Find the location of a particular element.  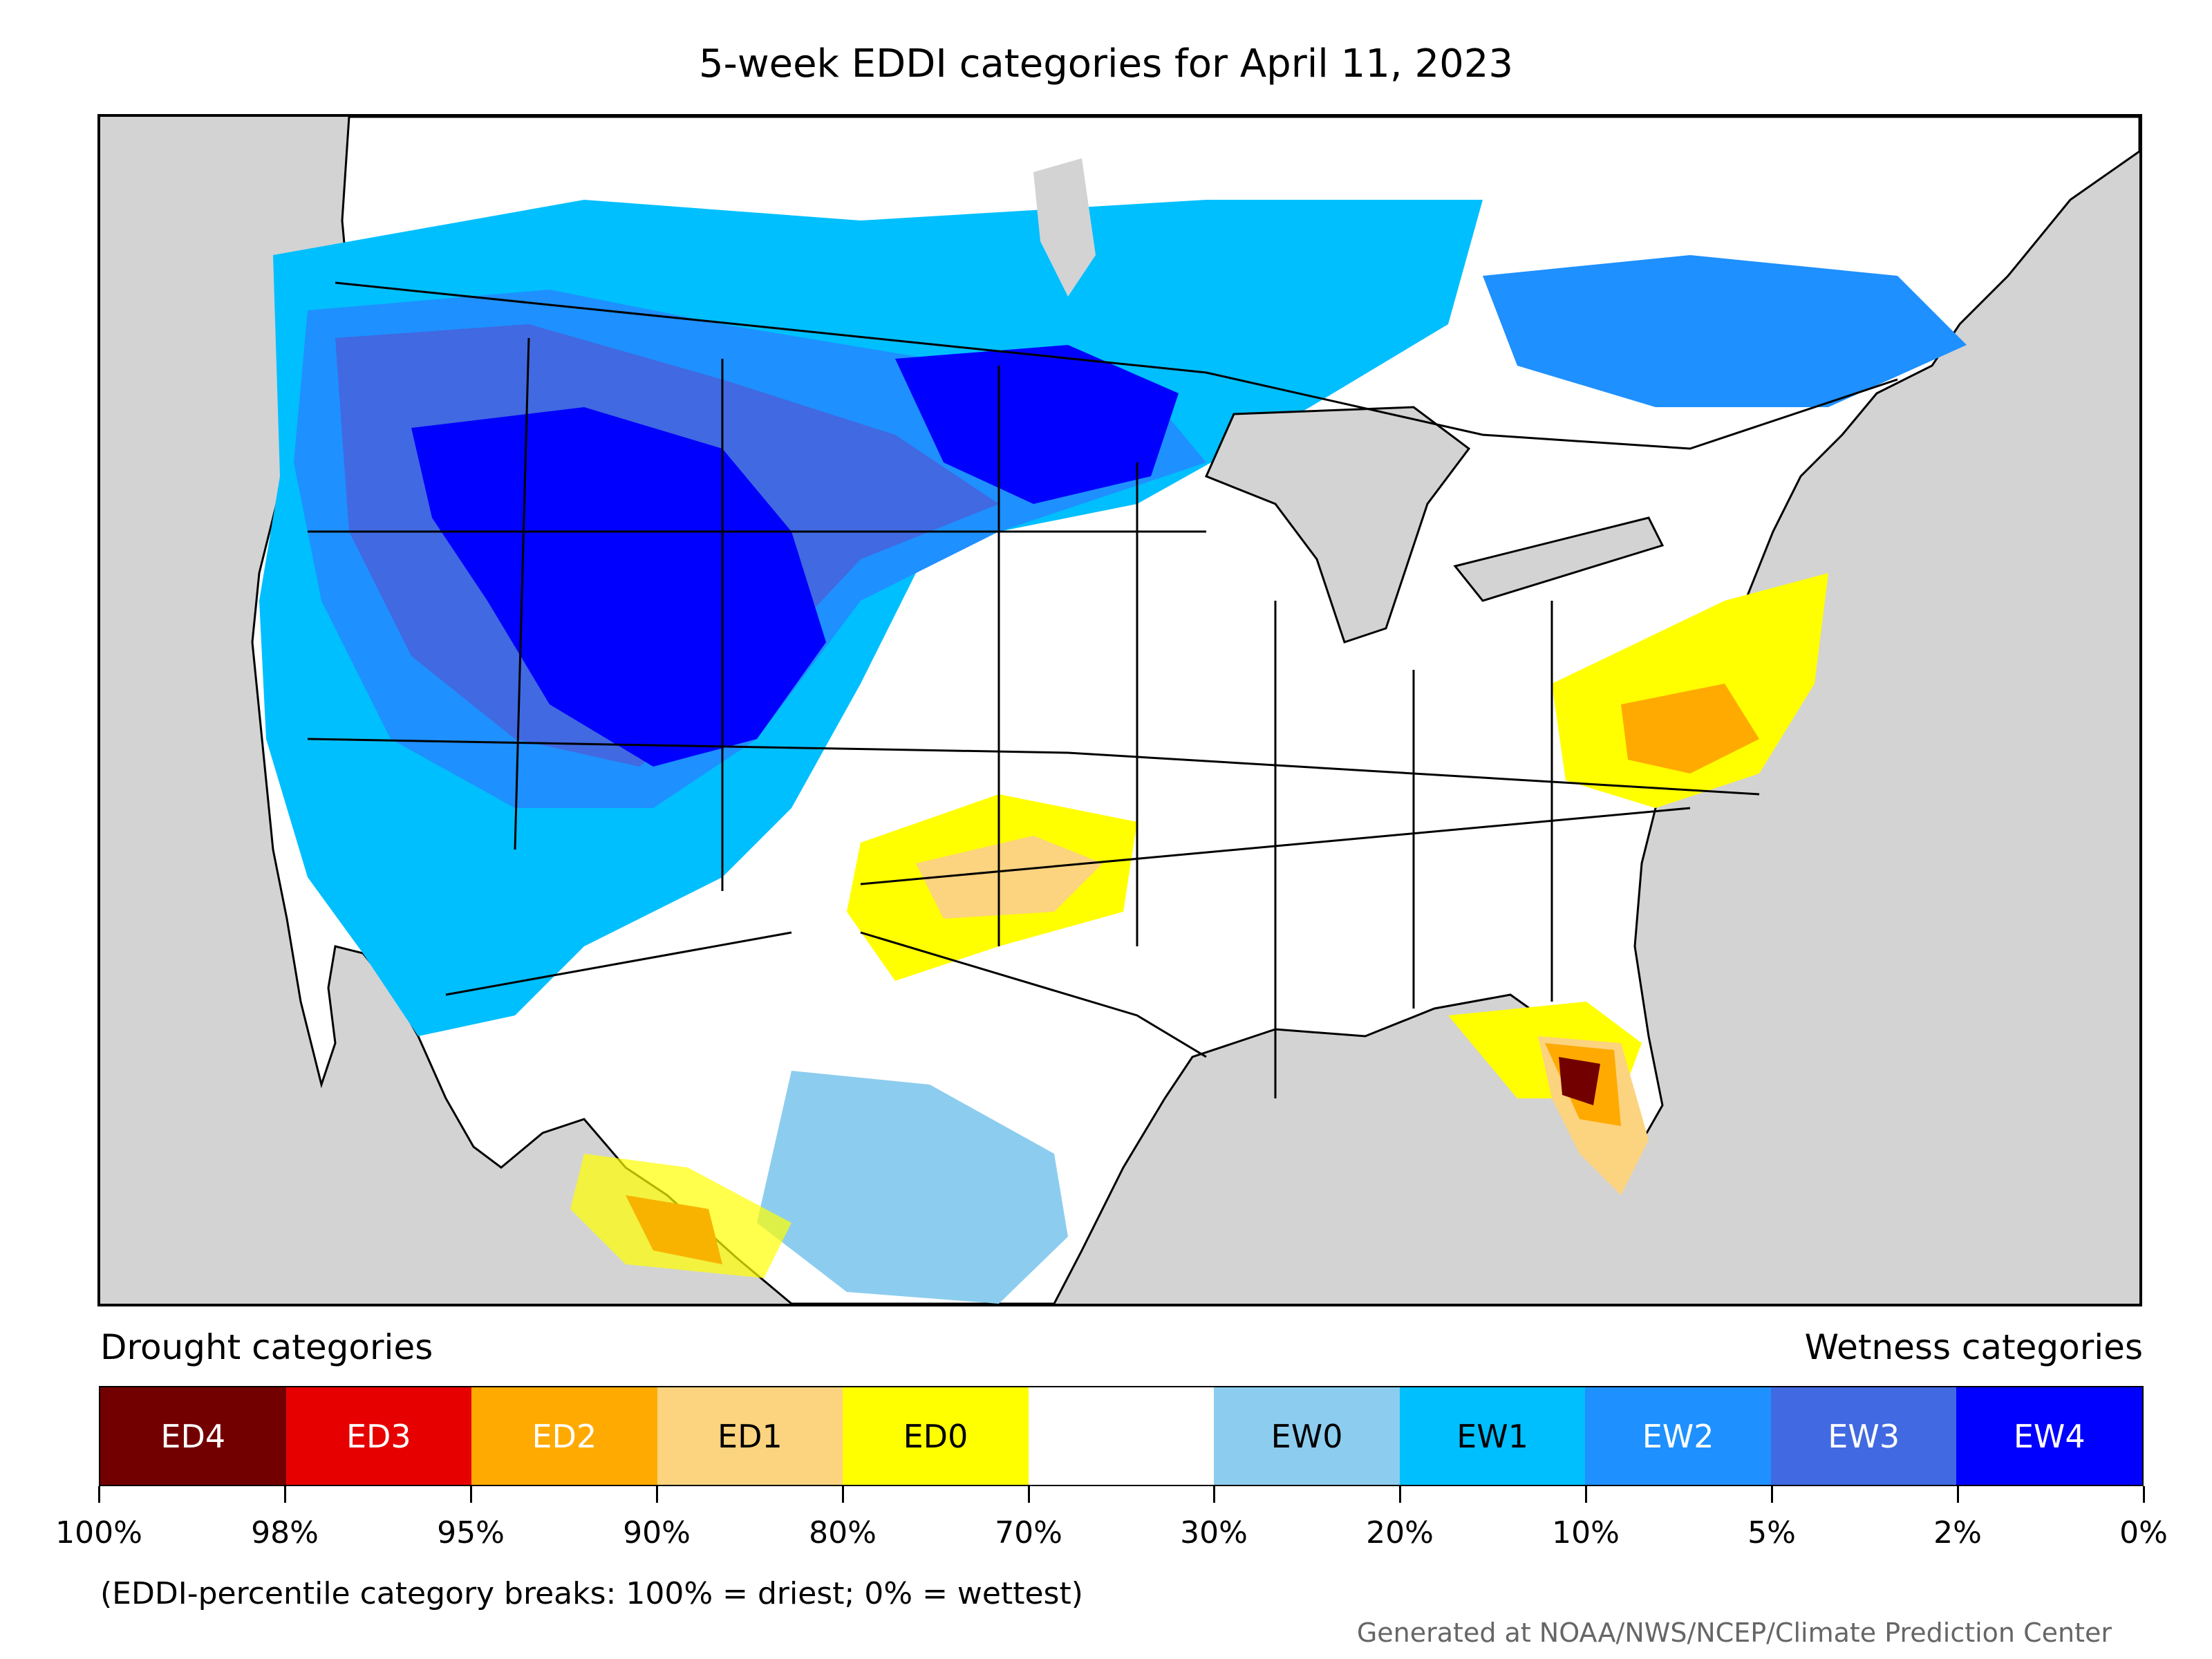

drought-ed2-virginia is located at coordinates (1690, 729).